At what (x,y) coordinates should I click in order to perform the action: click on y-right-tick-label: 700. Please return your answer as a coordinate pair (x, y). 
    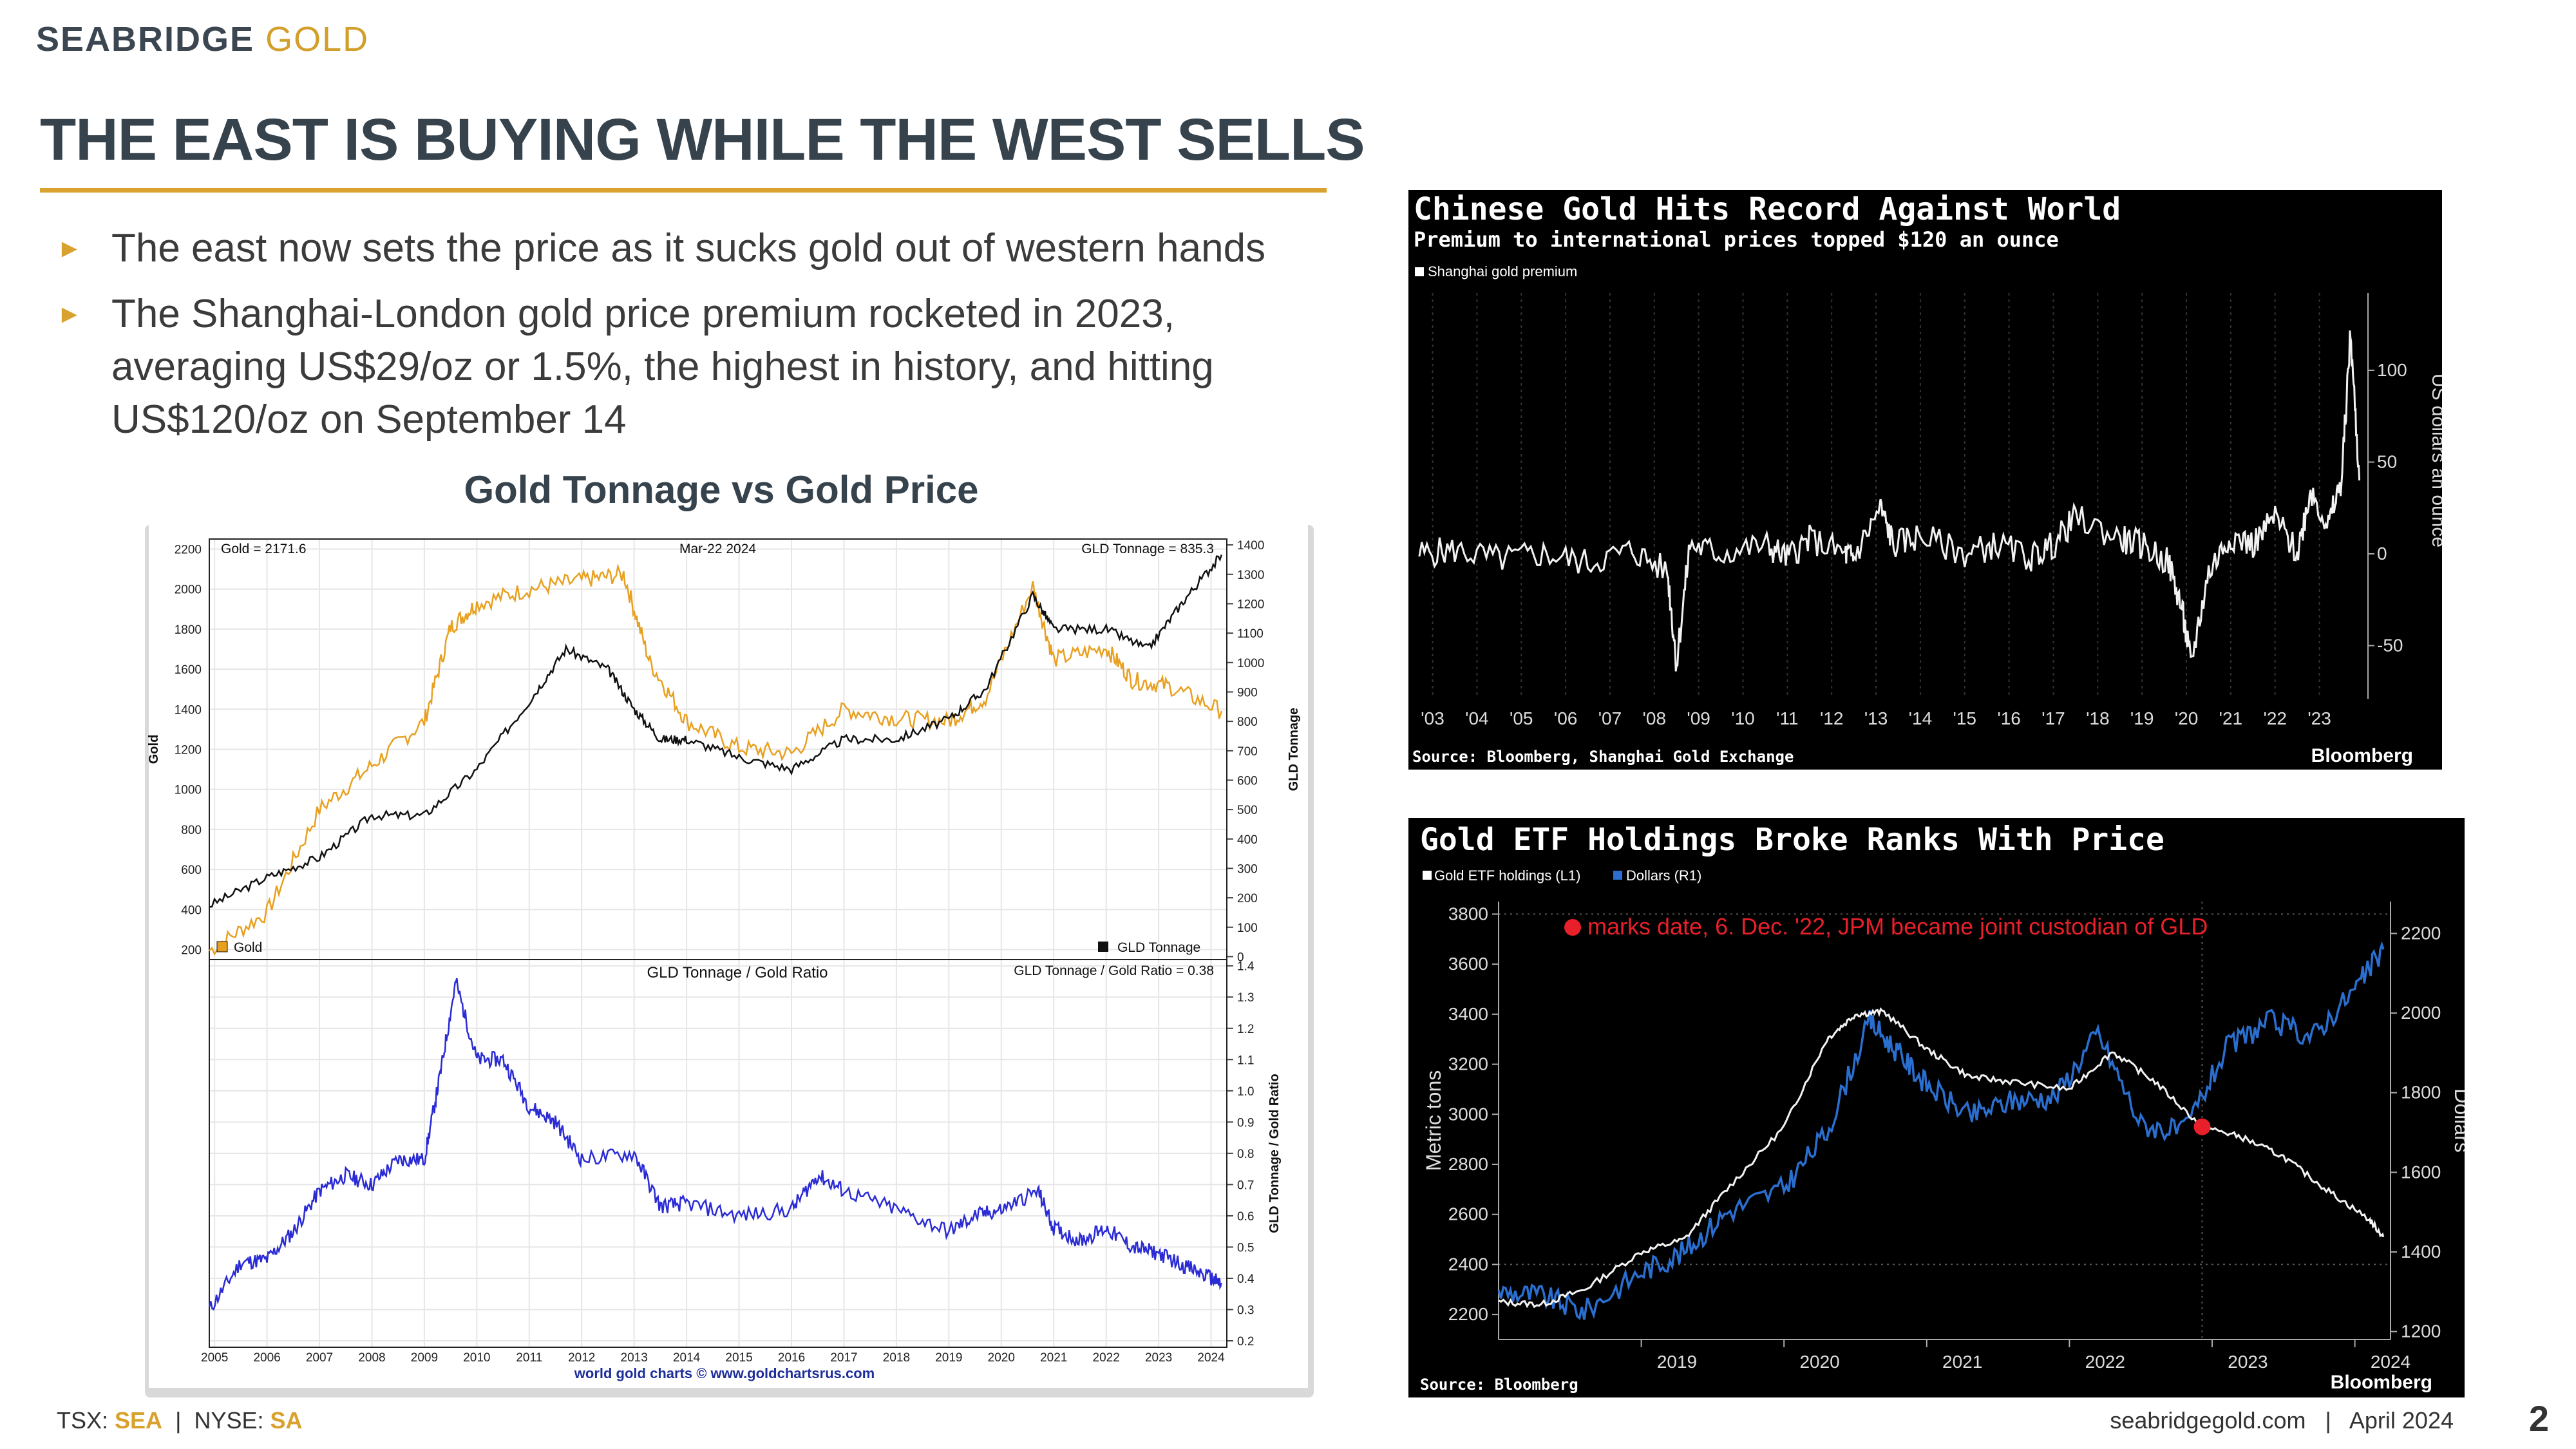
    Looking at the image, I should click on (1247, 752).